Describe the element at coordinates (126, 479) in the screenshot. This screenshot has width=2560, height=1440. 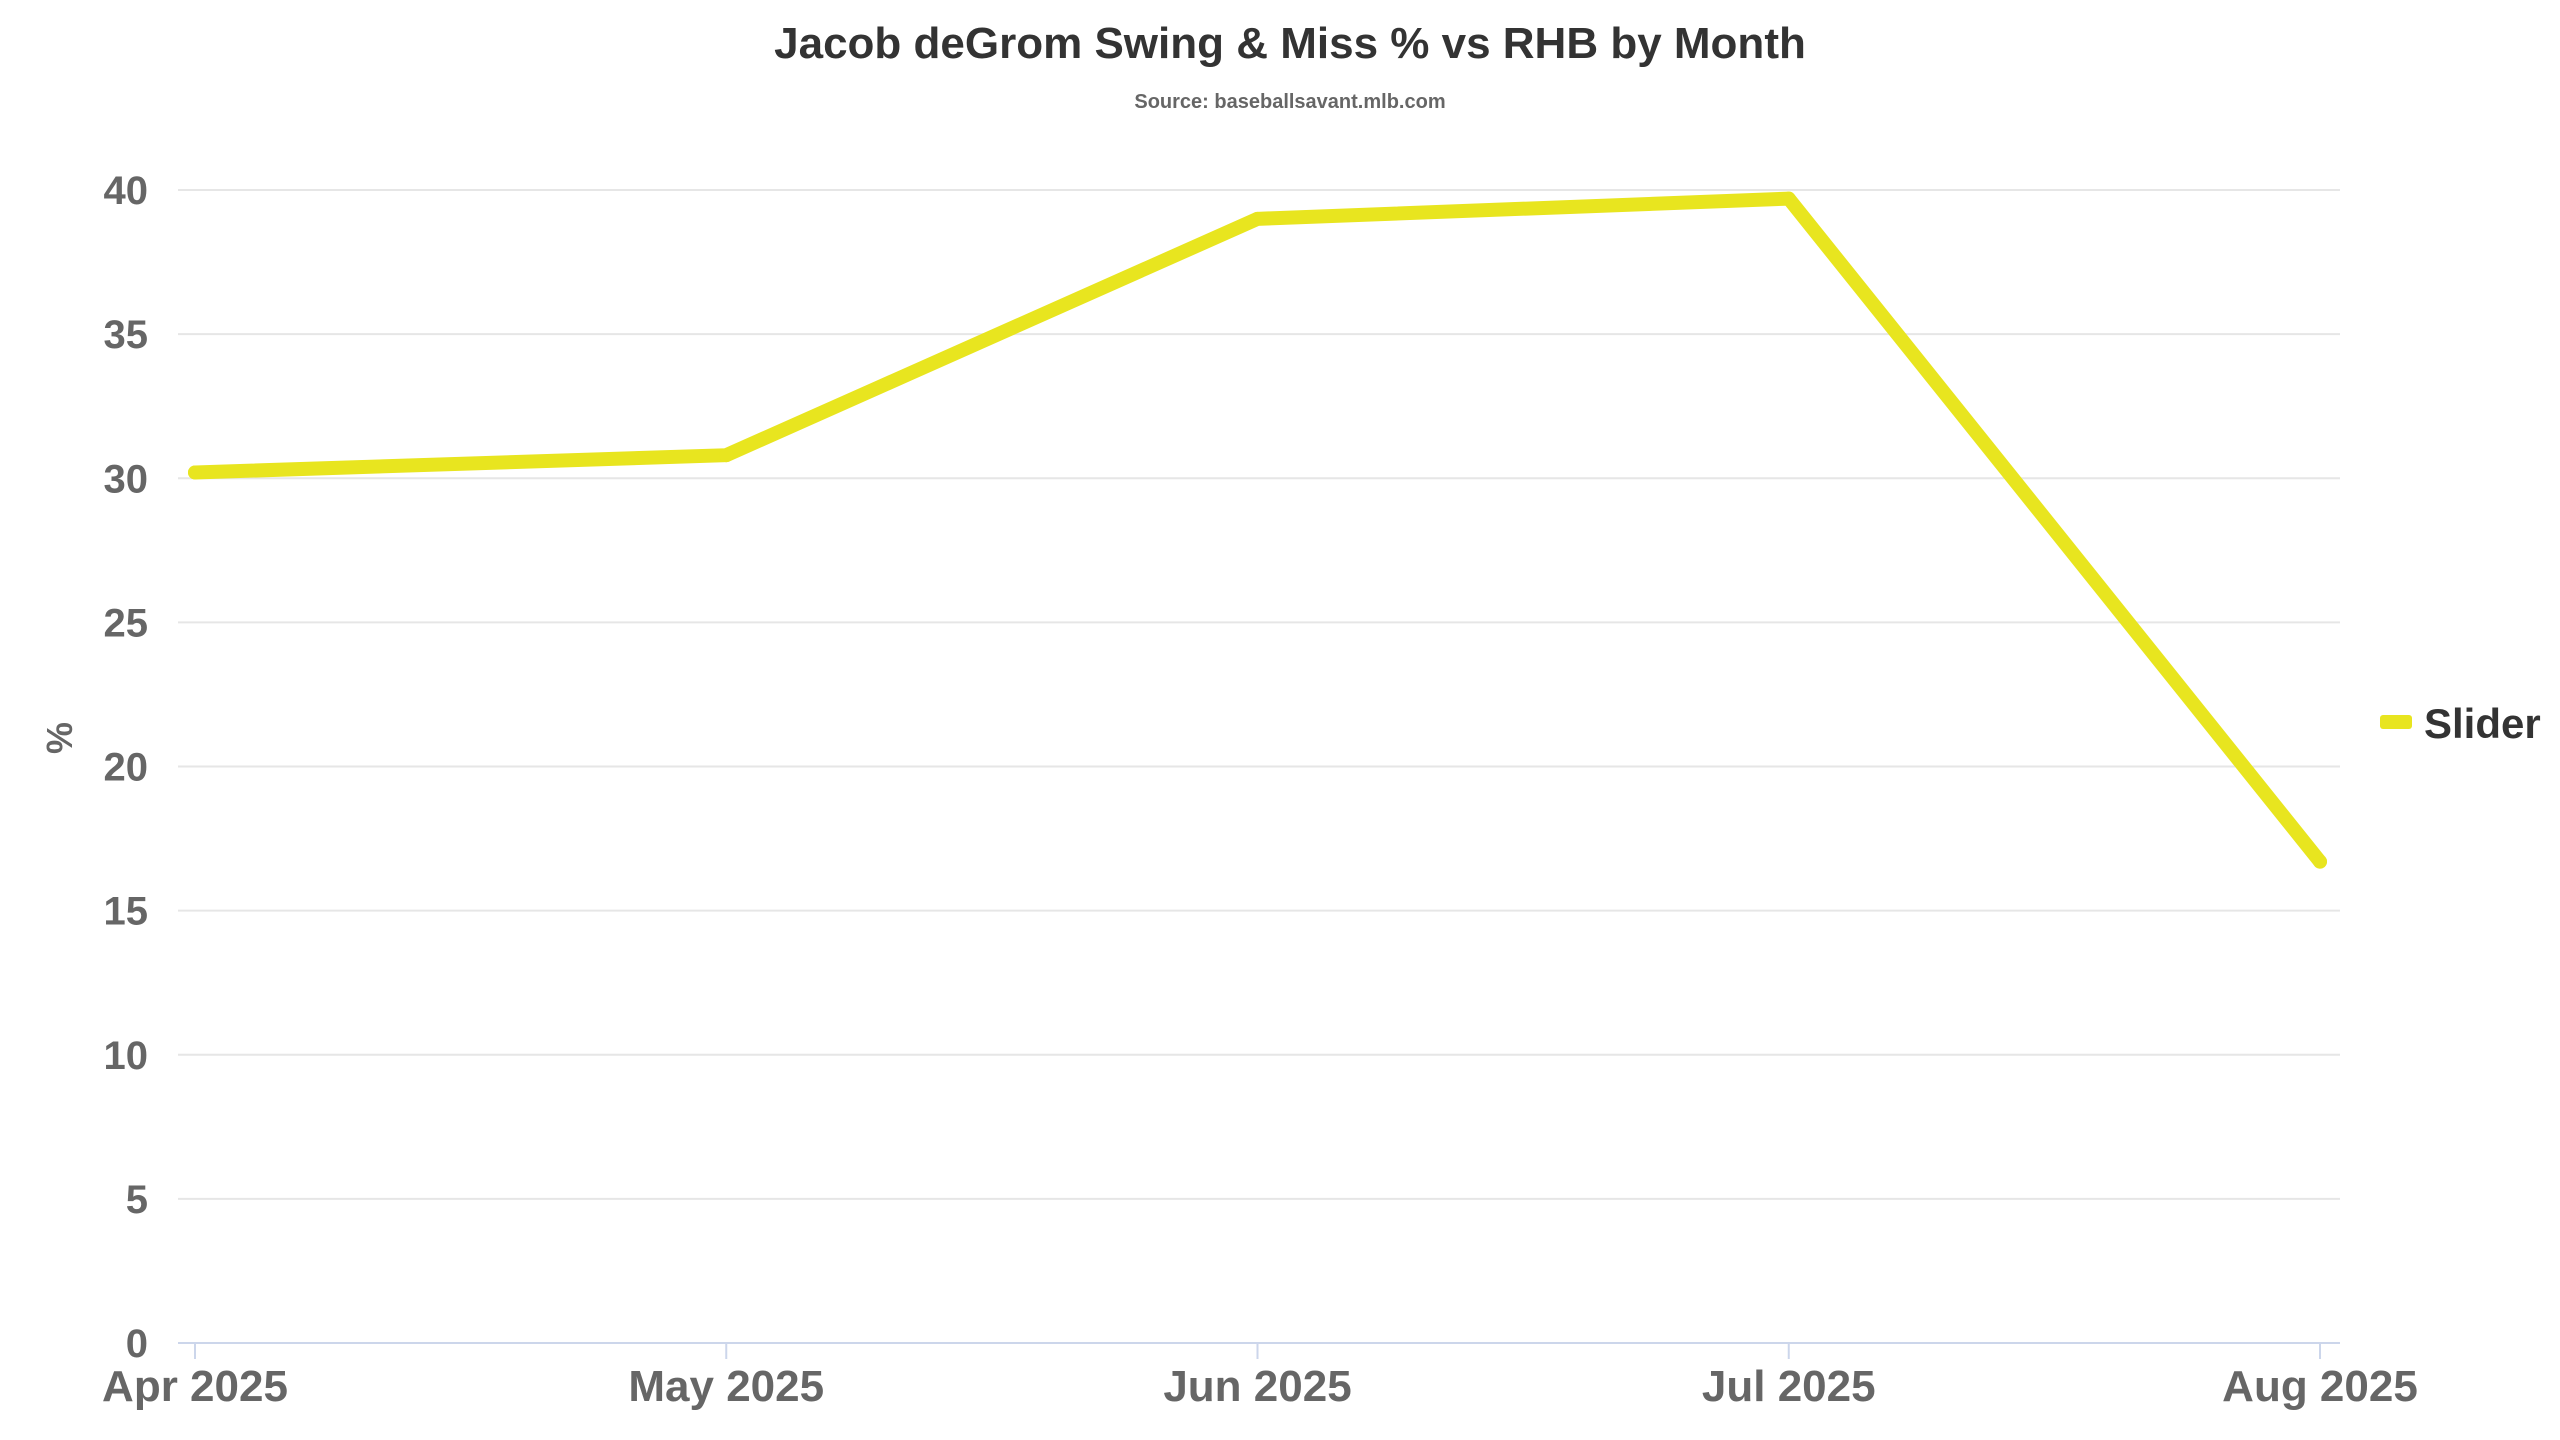
I see `y-tick-label: 30` at that location.